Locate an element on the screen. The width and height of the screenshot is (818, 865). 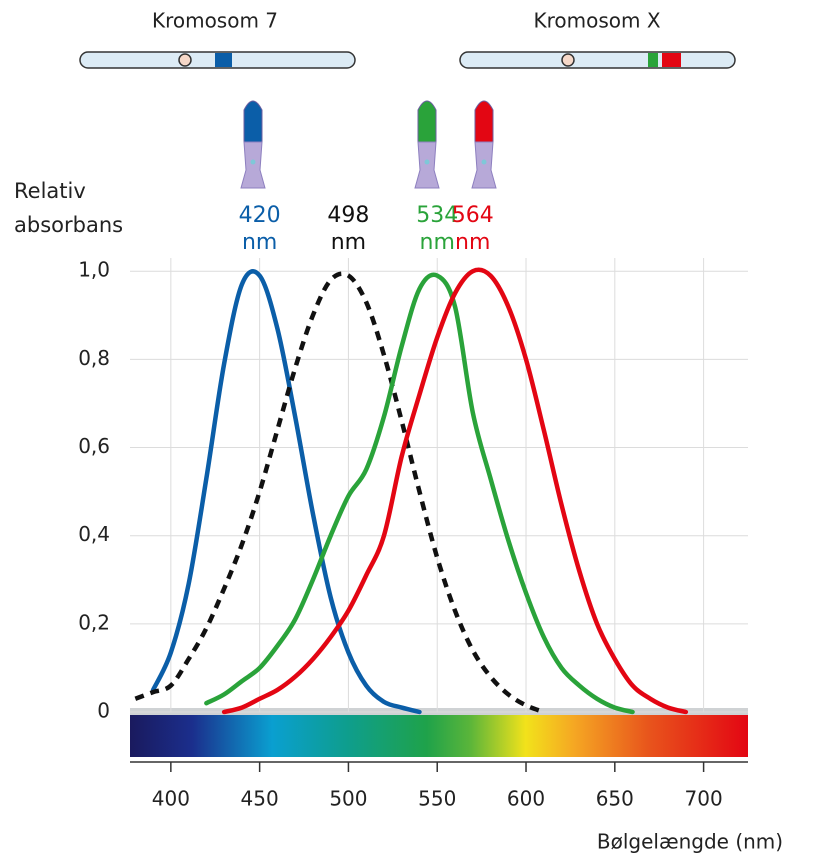
x-axis-title: Bølgelængde (nm) is located at coordinates (690, 842).